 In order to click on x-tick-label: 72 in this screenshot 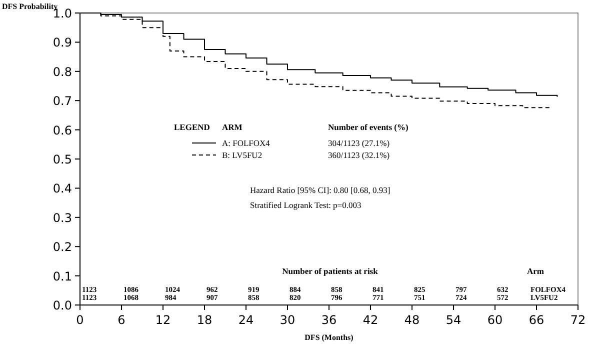, I will do `click(578, 320)`.